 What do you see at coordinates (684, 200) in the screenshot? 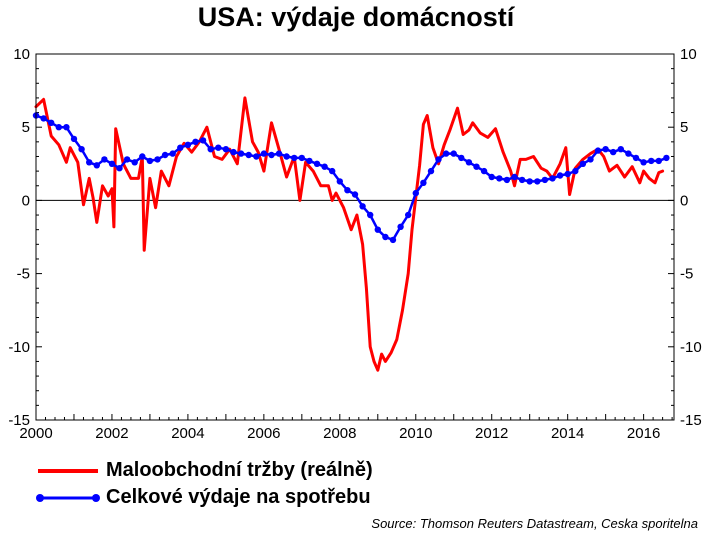
I see `y-tick-label-right: 0` at bounding box center [684, 200].